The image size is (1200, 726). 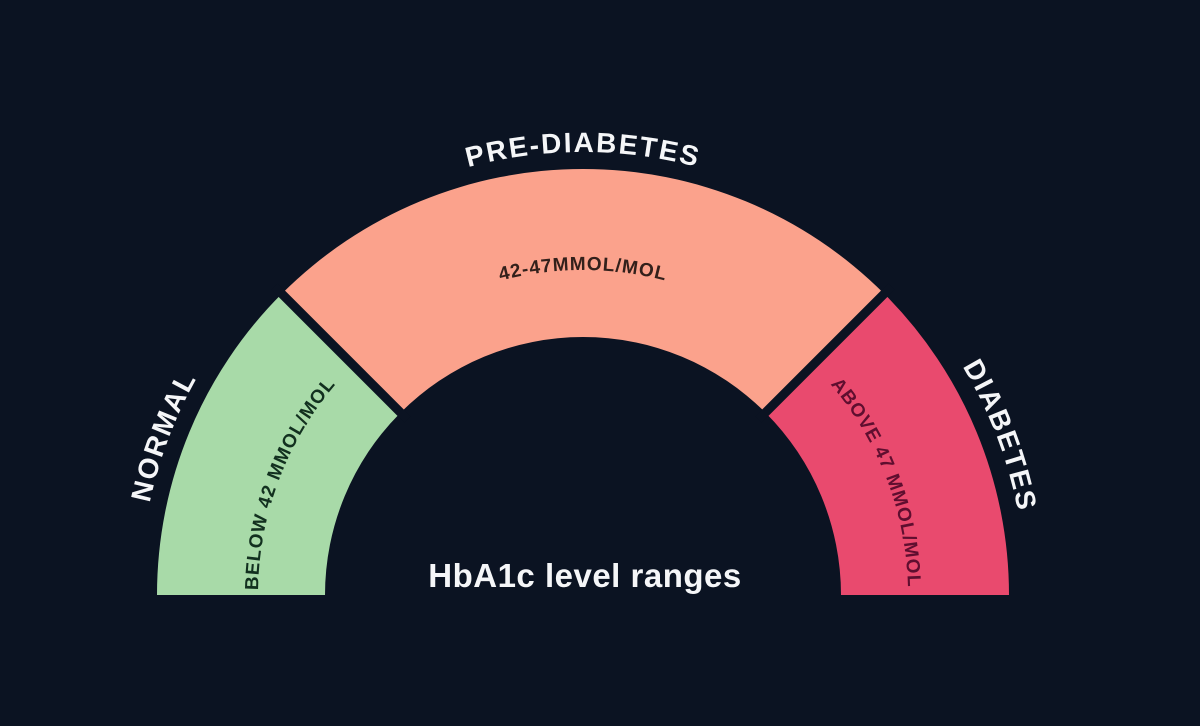 I want to click on segment-label-prediabetes: PRE-DIABETES, so click(x=583, y=150).